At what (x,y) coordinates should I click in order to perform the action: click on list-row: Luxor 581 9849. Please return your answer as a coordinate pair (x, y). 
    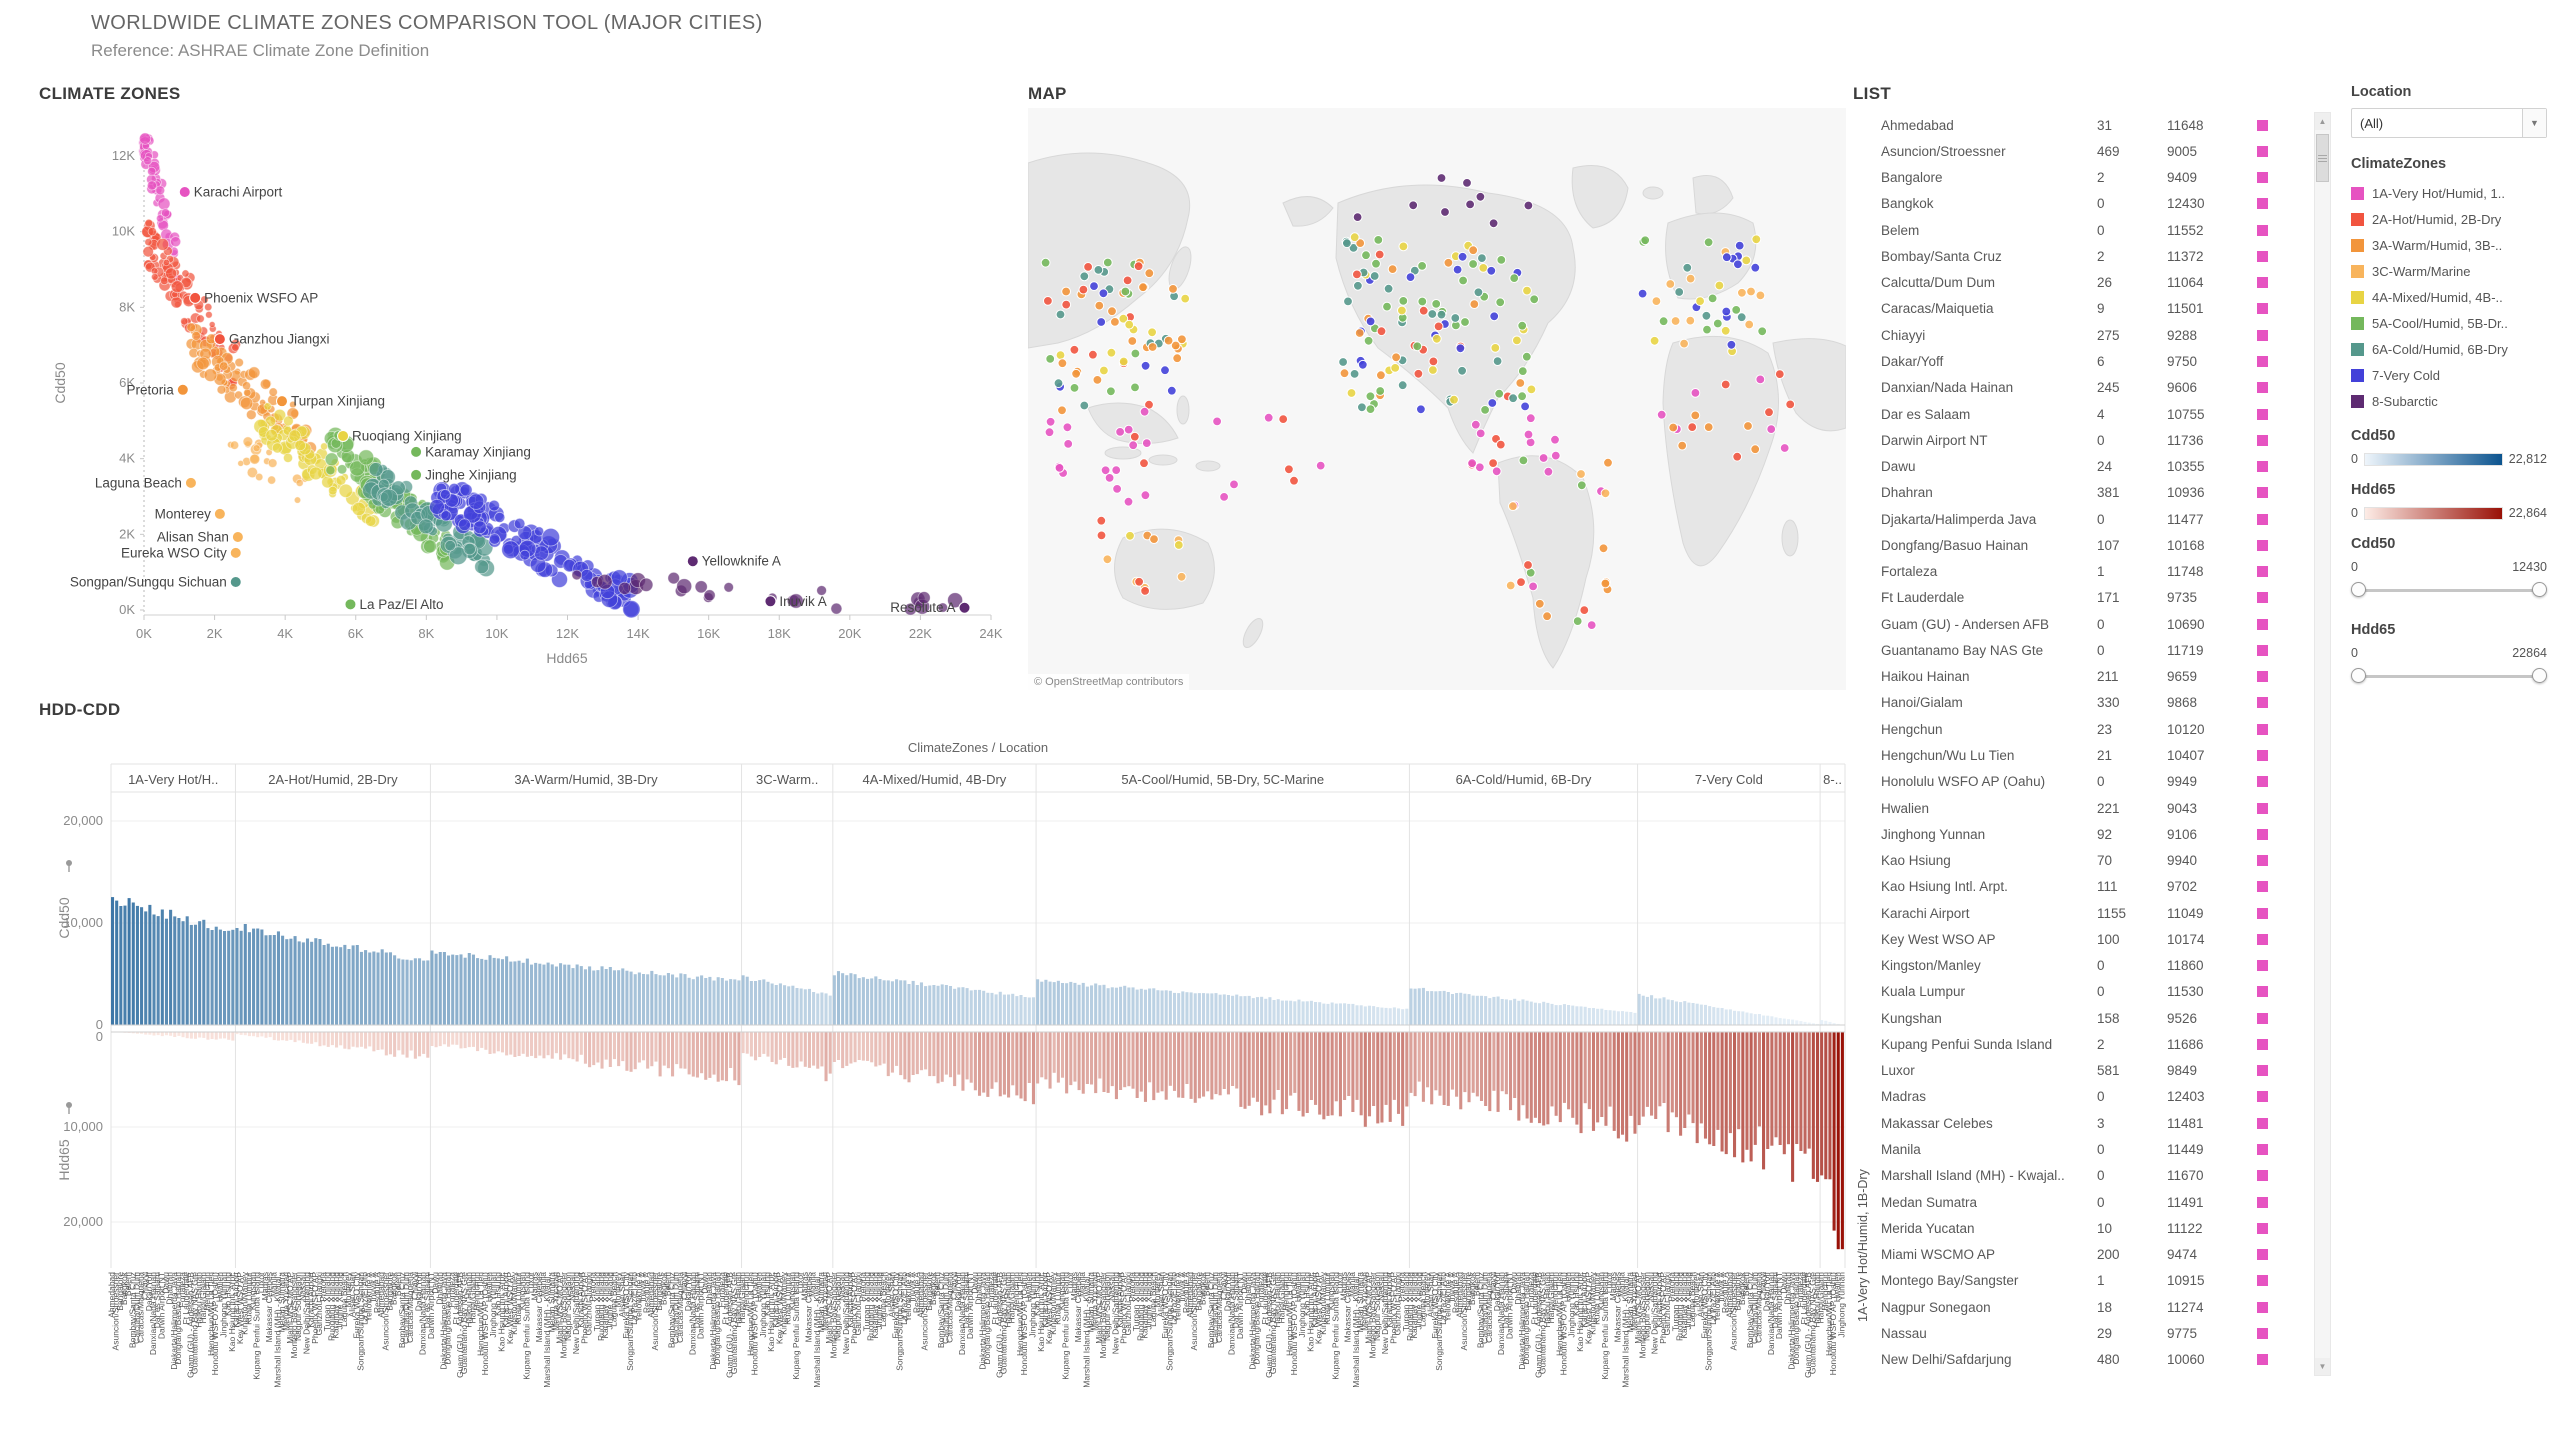
    Looking at the image, I should click on (2094, 1071).